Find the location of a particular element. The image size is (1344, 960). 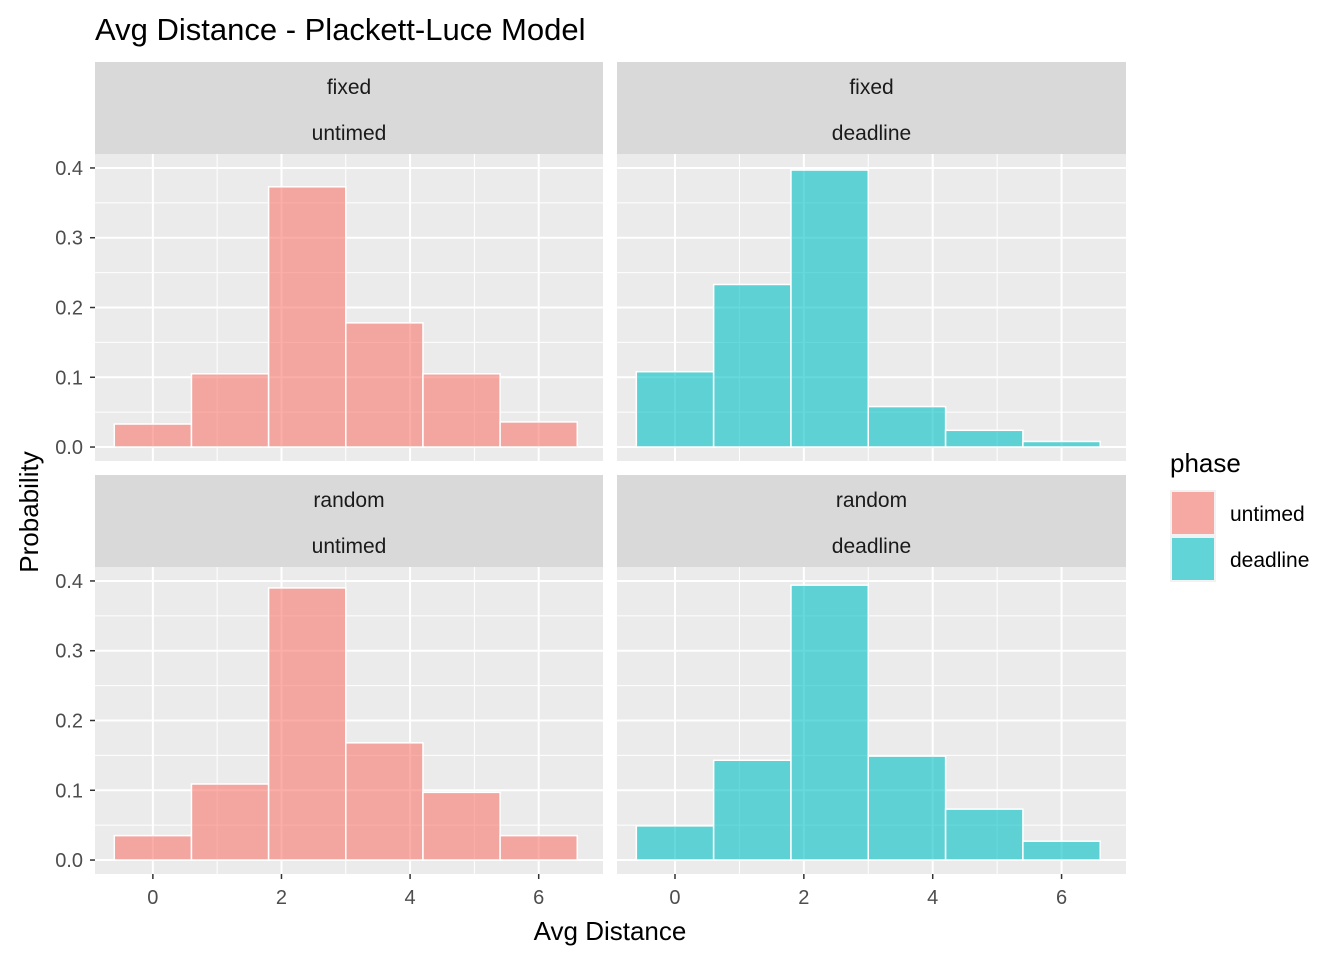

legend-item: untimed is located at coordinates (1237, 513).